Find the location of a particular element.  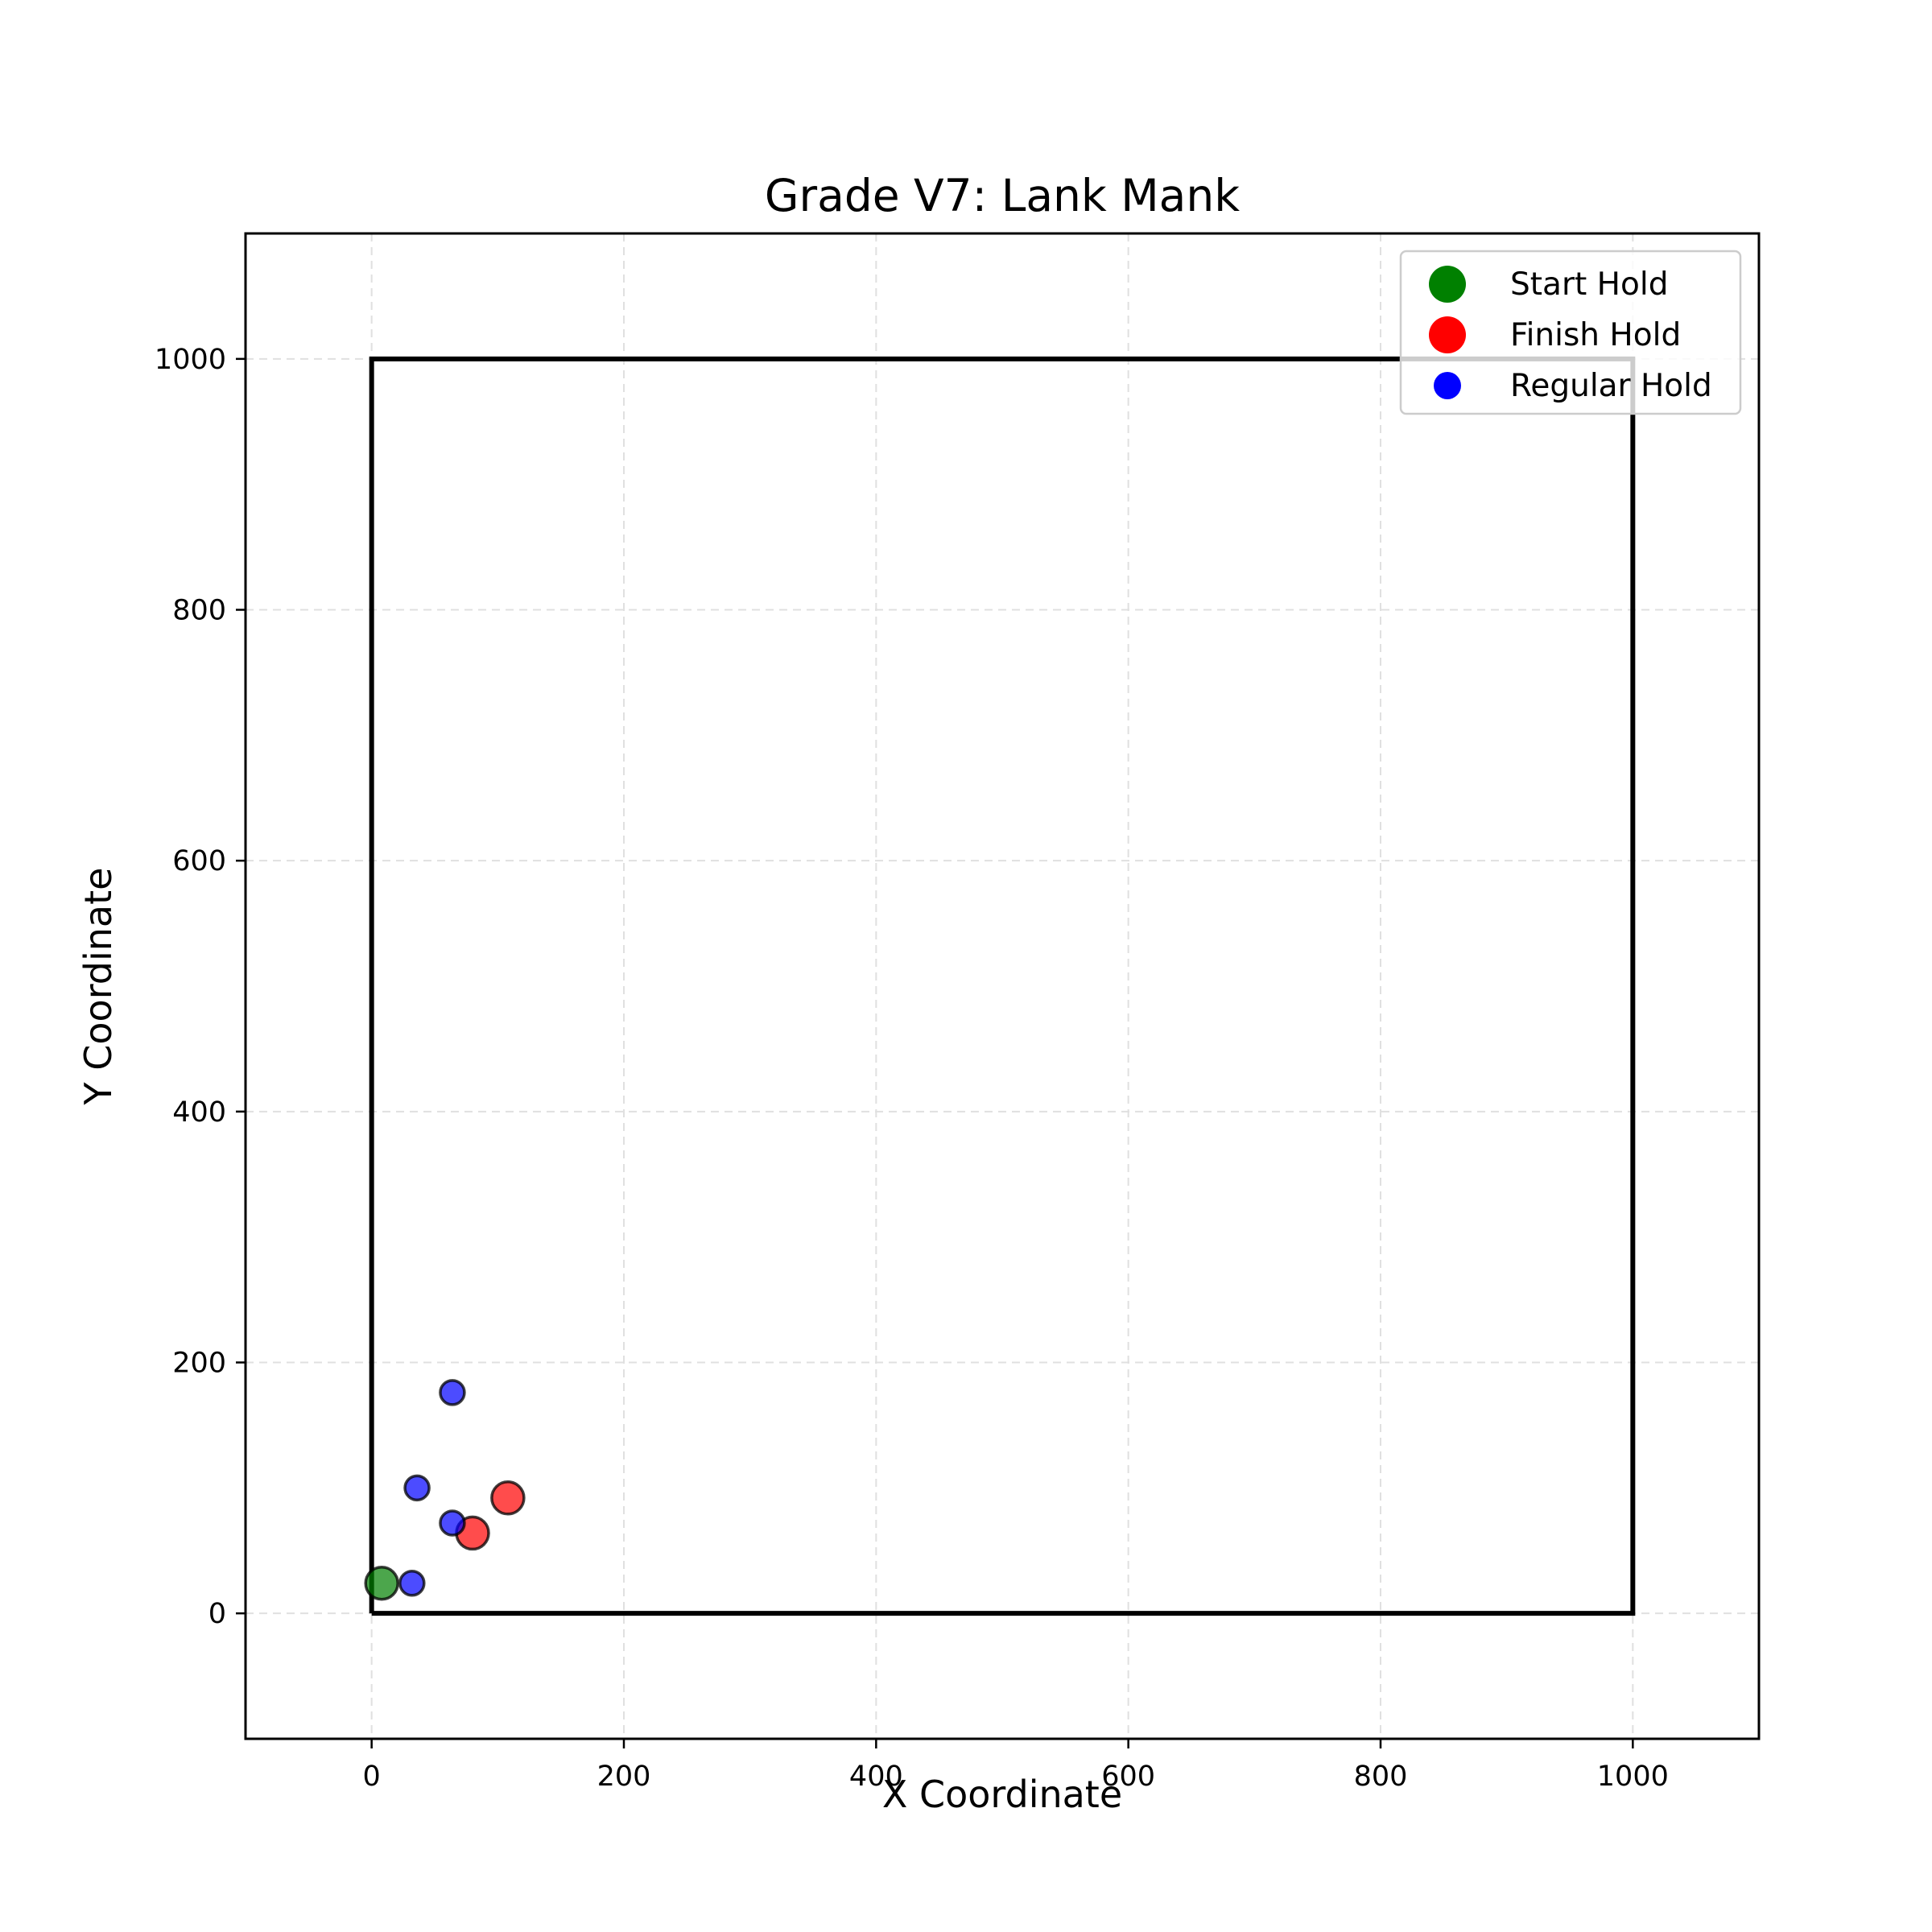

y-axis-label: Y Coordinate is located at coordinates (98, 987).